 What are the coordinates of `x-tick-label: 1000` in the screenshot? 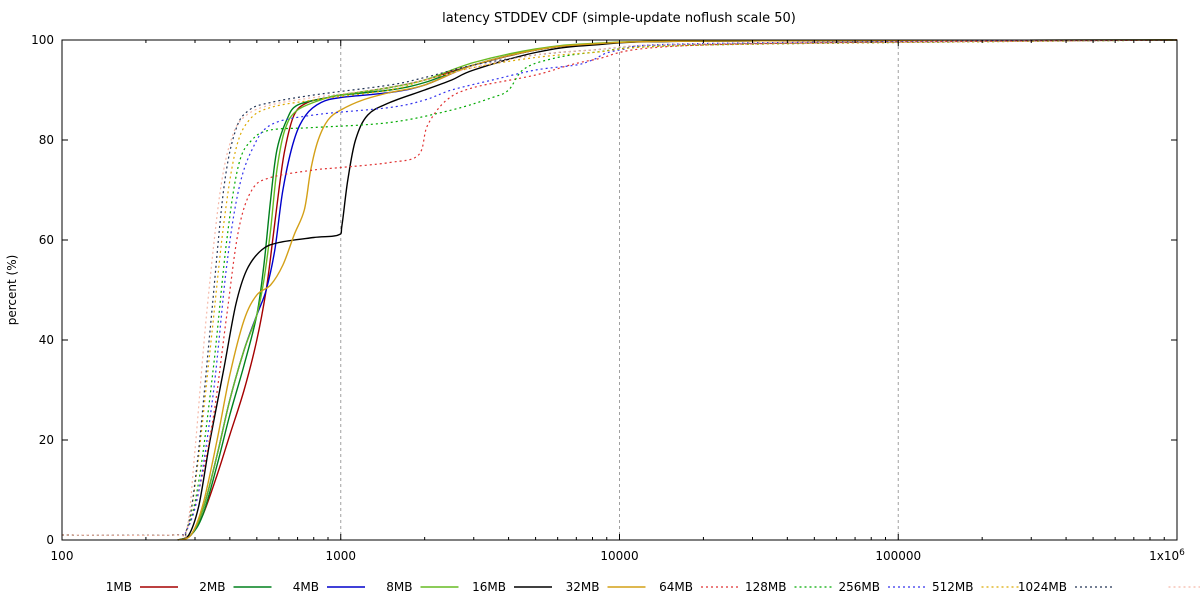 It's located at (340, 556).